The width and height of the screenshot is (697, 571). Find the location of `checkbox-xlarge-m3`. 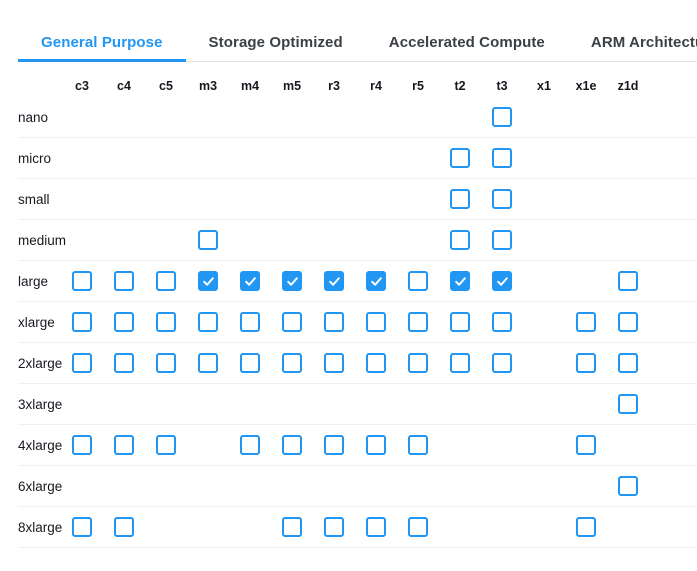

checkbox-xlarge-m3 is located at coordinates (208, 322).